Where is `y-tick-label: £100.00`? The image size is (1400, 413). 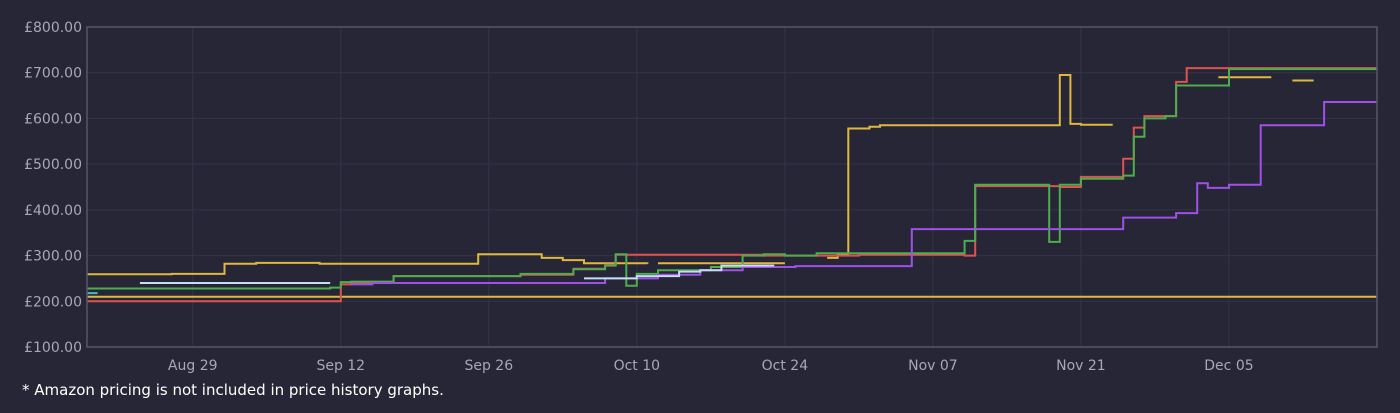
y-tick-label: £100.00 is located at coordinates (53, 348).